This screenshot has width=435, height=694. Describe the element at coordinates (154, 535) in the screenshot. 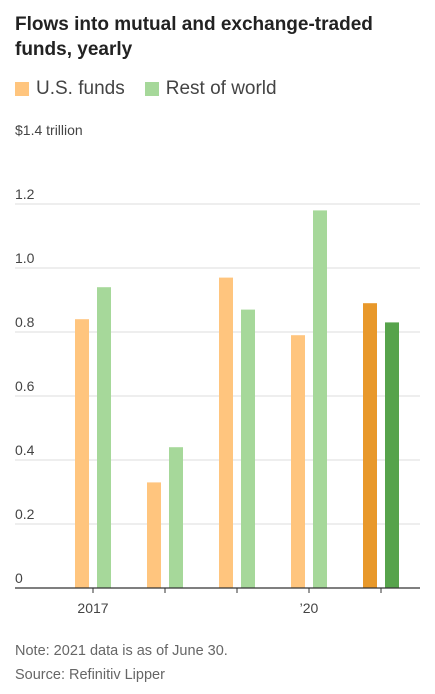

I see `bar-us-funds-2018` at that location.